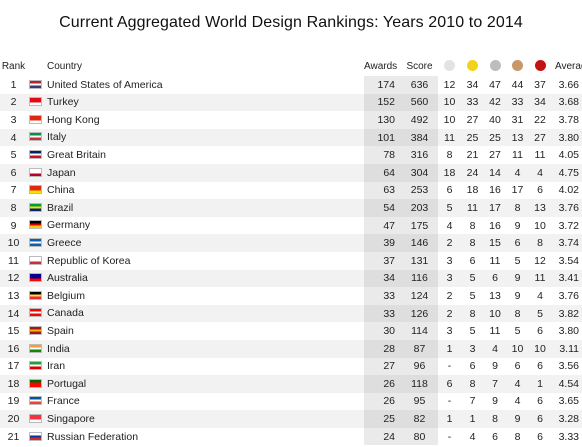  I want to click on average-cell: 3.80, so click(566, 331).